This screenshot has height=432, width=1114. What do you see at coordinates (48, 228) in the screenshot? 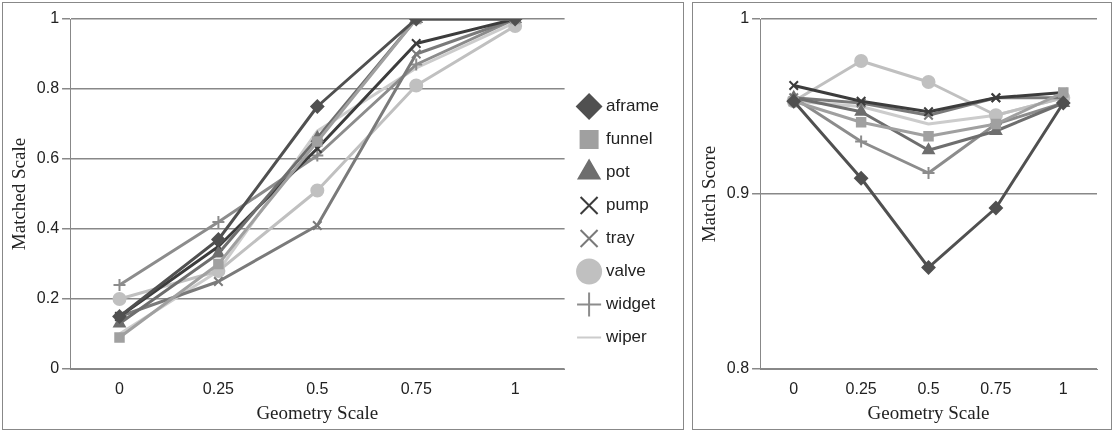
I see `y-tick-label: 0.4` at bounding box center [48, 228].